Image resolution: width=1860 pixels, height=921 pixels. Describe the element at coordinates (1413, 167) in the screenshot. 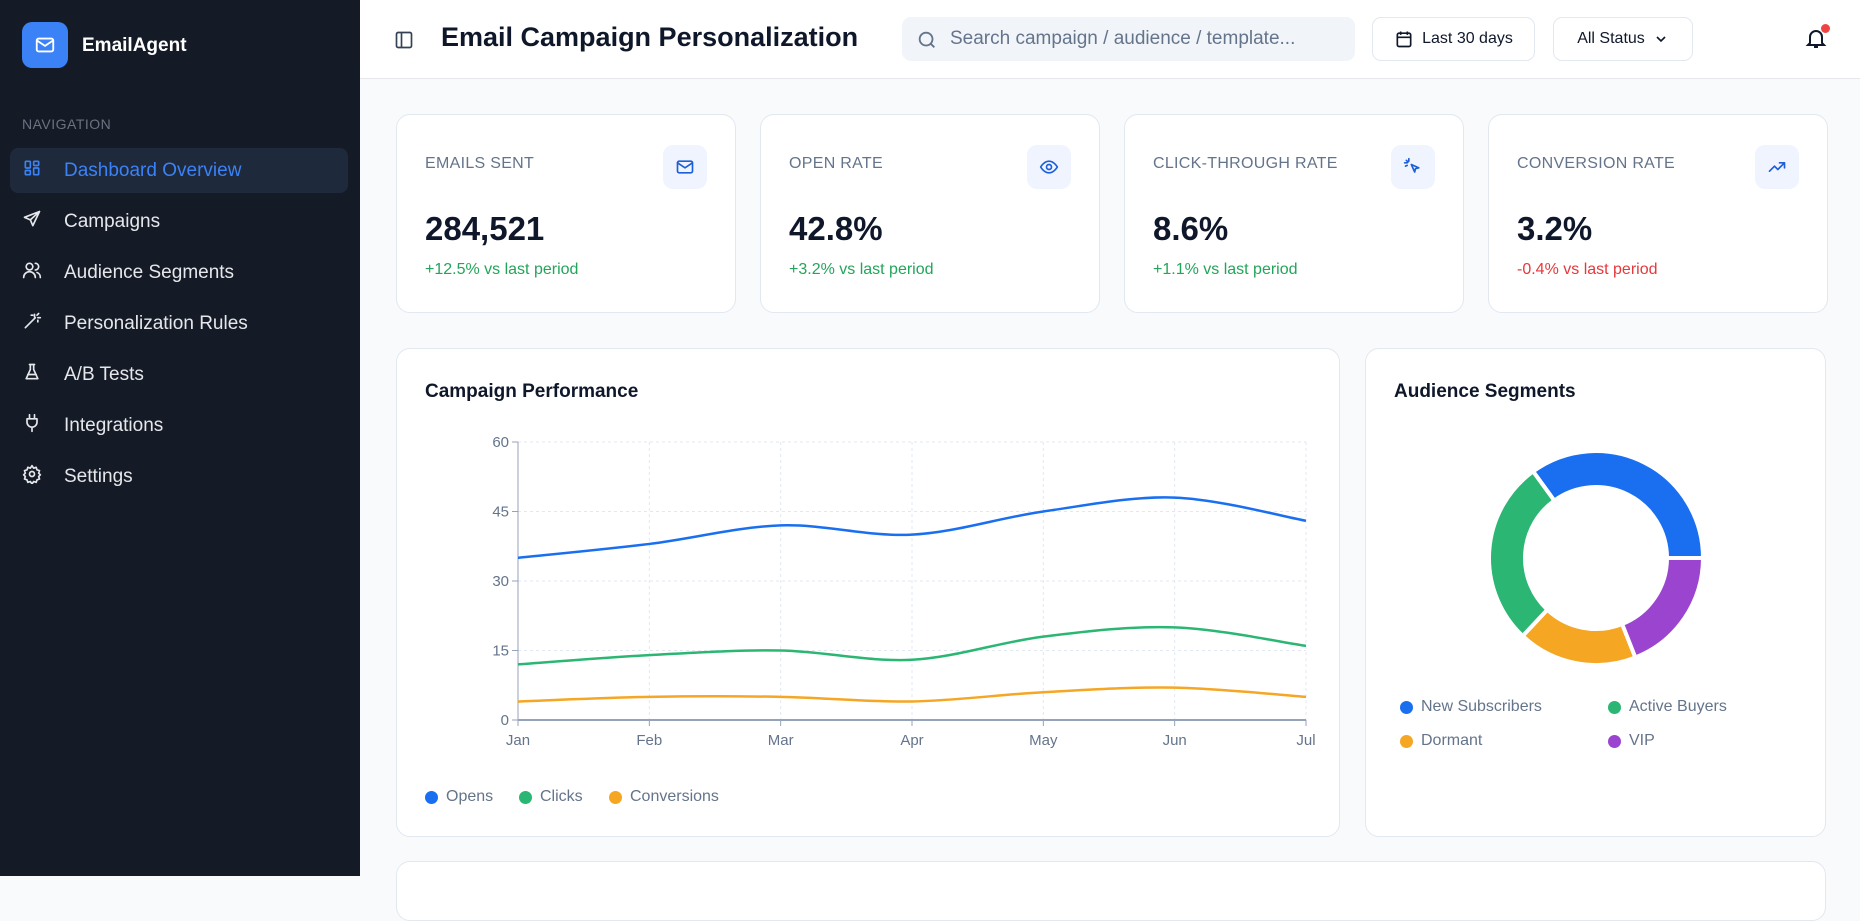

I see `pointer-click-icon` at that location.